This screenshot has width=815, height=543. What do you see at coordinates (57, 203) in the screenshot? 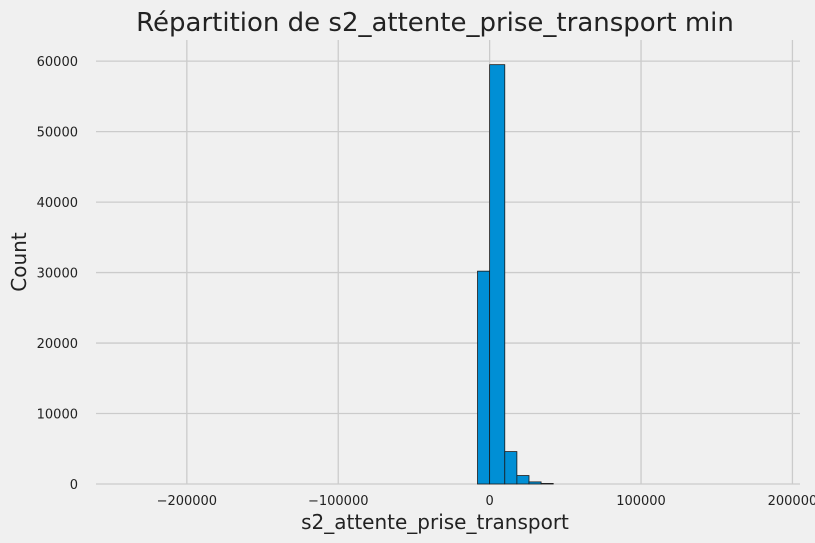
I see `y-tick-label: 40000` at bounding box center [57, 203].